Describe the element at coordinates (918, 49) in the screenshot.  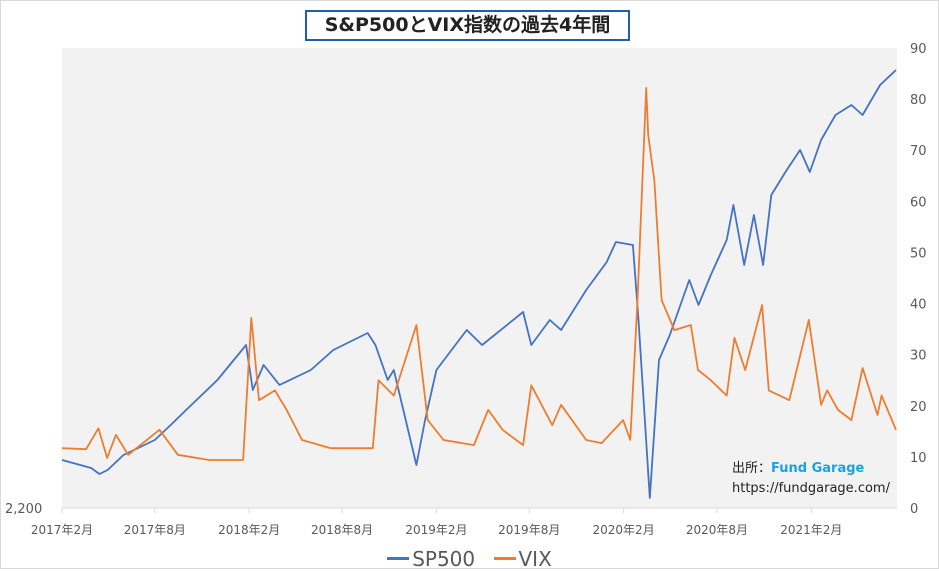
I see `y-right-tick-label: 90` at that location.